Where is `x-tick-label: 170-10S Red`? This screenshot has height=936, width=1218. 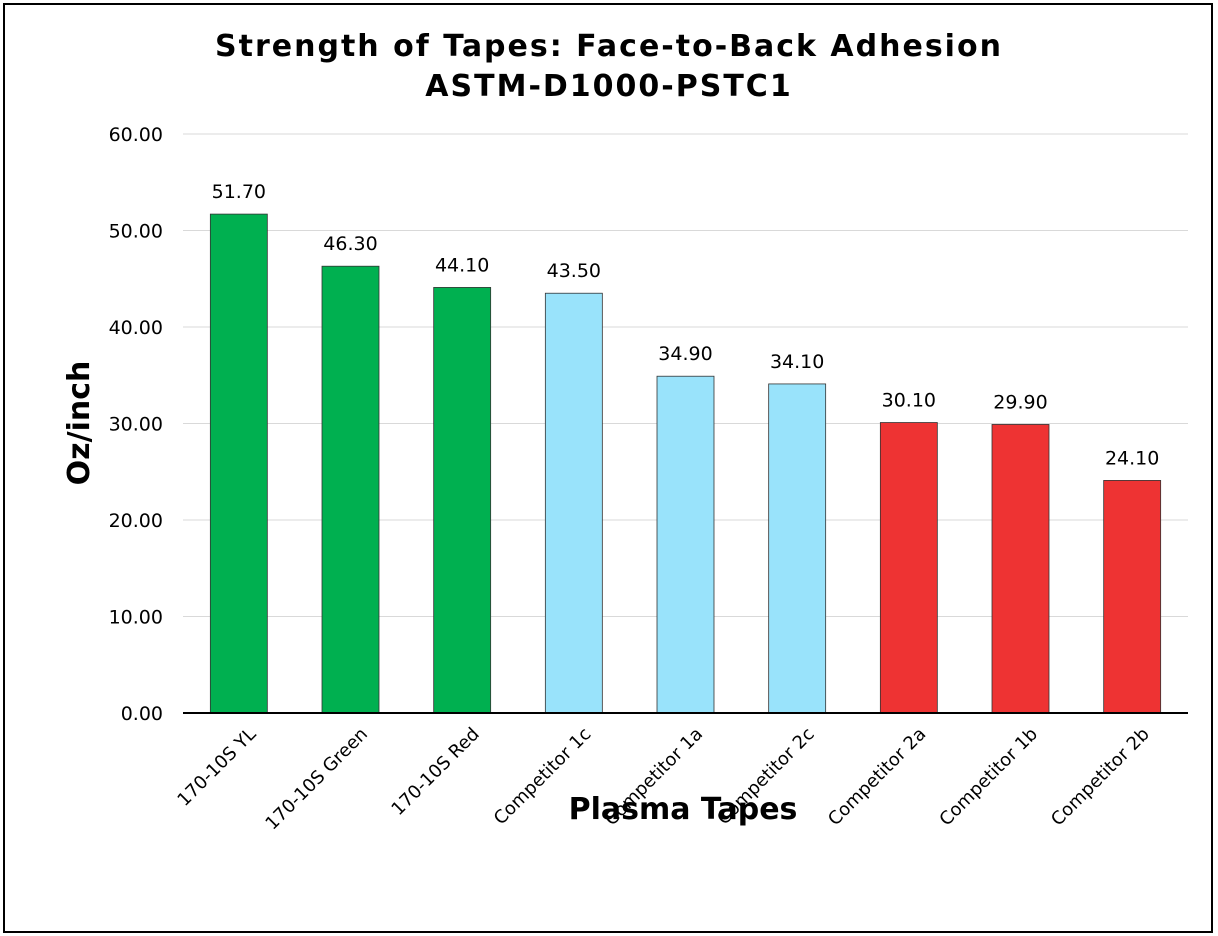 x-tick-label: 170-10S Red is located at coordinates (435, 772).